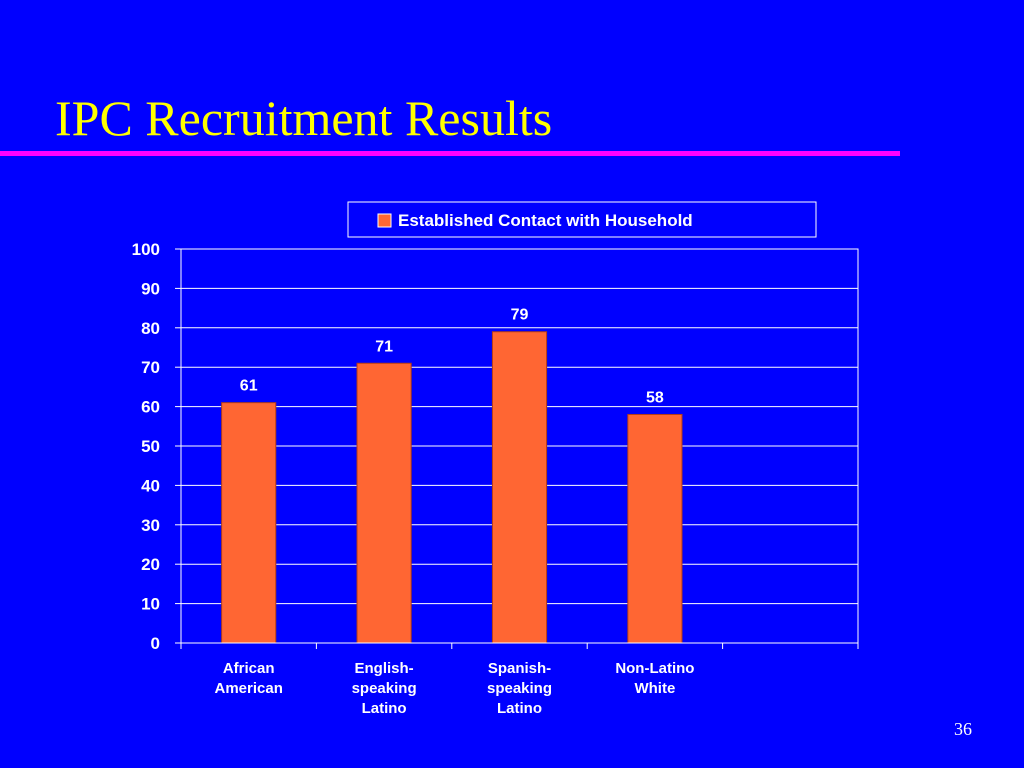  I want to click on x-tick-label: English-speaking Latino, so click(384, 688).